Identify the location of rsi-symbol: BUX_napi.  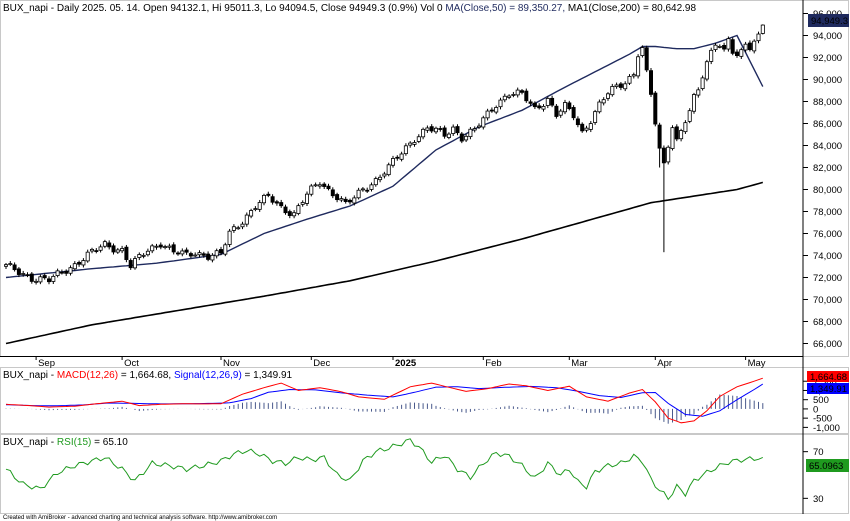
(25, 442).